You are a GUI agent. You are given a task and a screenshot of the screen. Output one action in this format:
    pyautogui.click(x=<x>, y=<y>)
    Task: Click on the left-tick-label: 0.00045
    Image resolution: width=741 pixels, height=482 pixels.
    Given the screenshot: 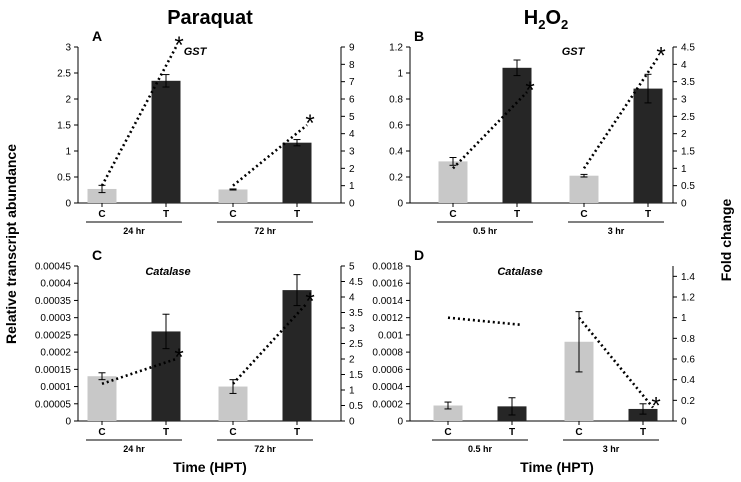 What is the action you would take?
    pyautogui.click(x=53, y=267)
    